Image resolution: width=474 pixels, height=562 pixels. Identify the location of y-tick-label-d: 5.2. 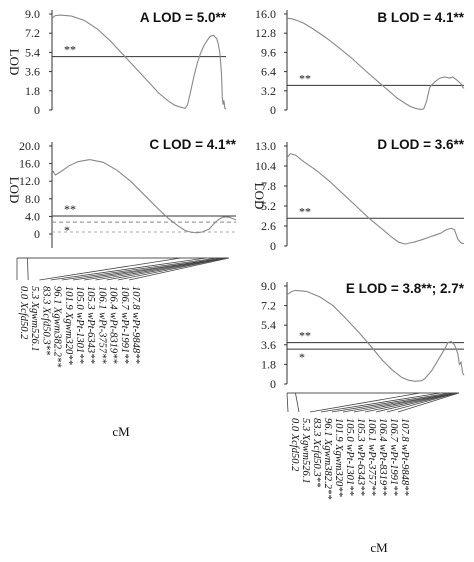
(268, 206).